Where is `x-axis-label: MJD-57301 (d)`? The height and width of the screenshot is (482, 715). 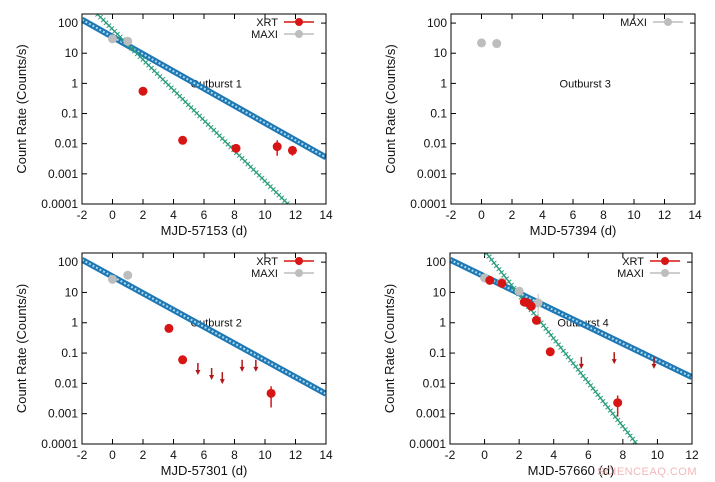
x-axis-label: MJD-57301 (d) is located at coordinates (204, 470).